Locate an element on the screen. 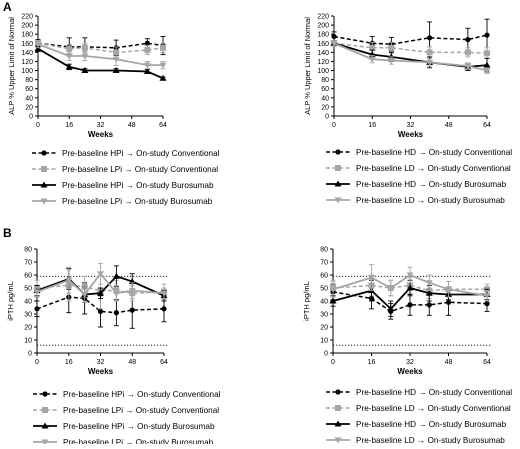 The image size is (520, 449). legend-label: Pre-baseline LPi → On-study Conventional is located at coordinates (141, 410).